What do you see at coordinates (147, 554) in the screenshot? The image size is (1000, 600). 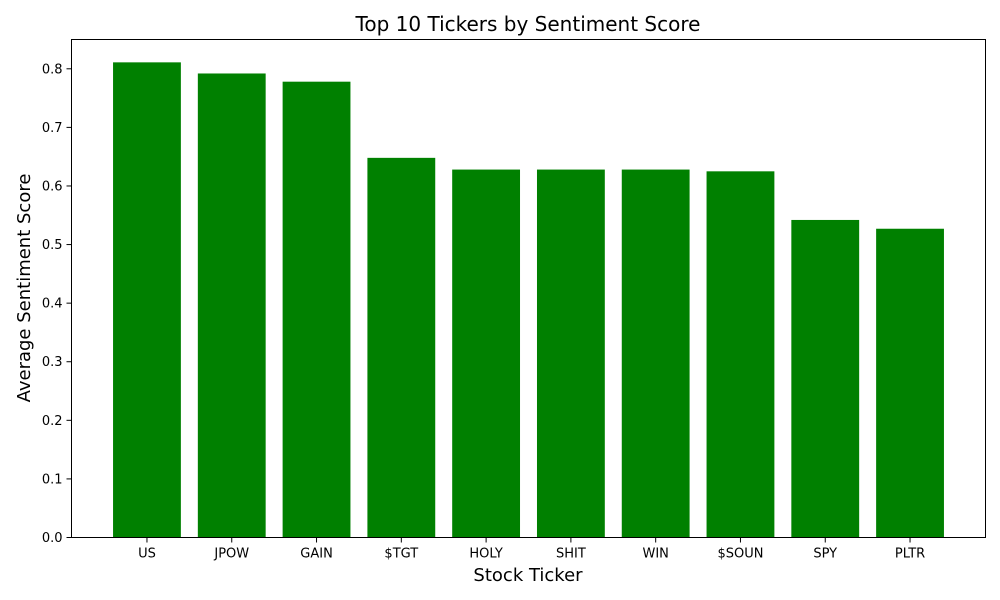 I see `x-tick-label: US` at bounding box center [147, 554].